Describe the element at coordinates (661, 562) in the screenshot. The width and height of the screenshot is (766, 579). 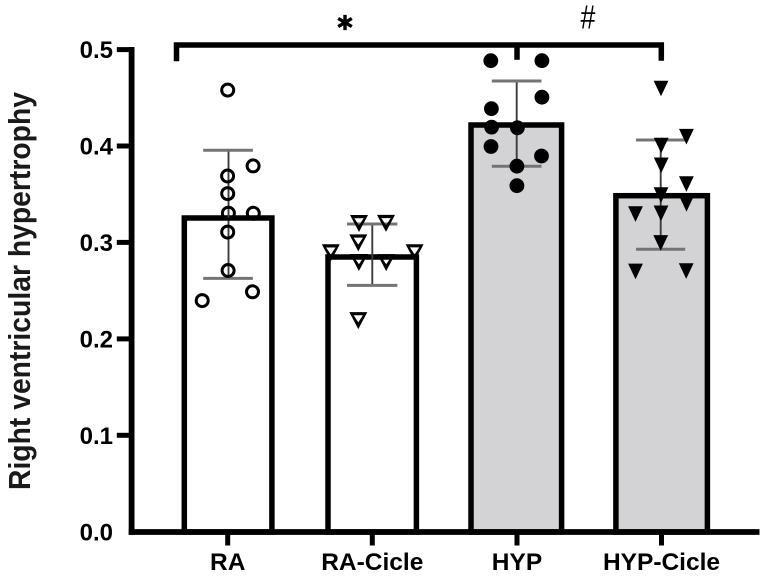
I see `svg-text: HYP-Cicle` at that location.